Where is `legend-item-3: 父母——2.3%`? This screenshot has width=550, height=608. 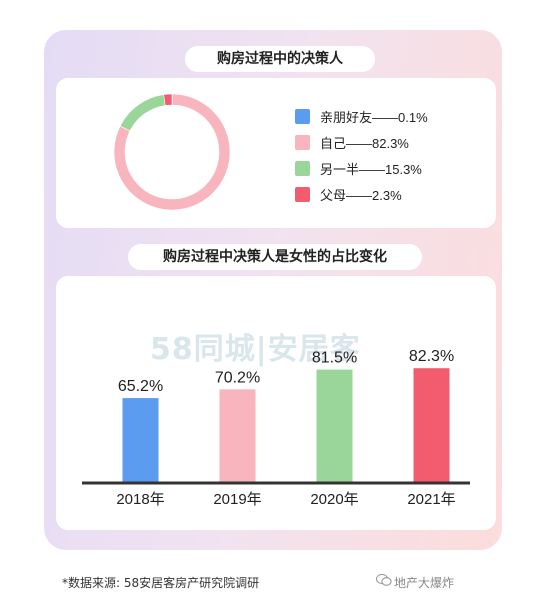 legend-item-3: 父母——2.3% is located at coordinates (361, 194).